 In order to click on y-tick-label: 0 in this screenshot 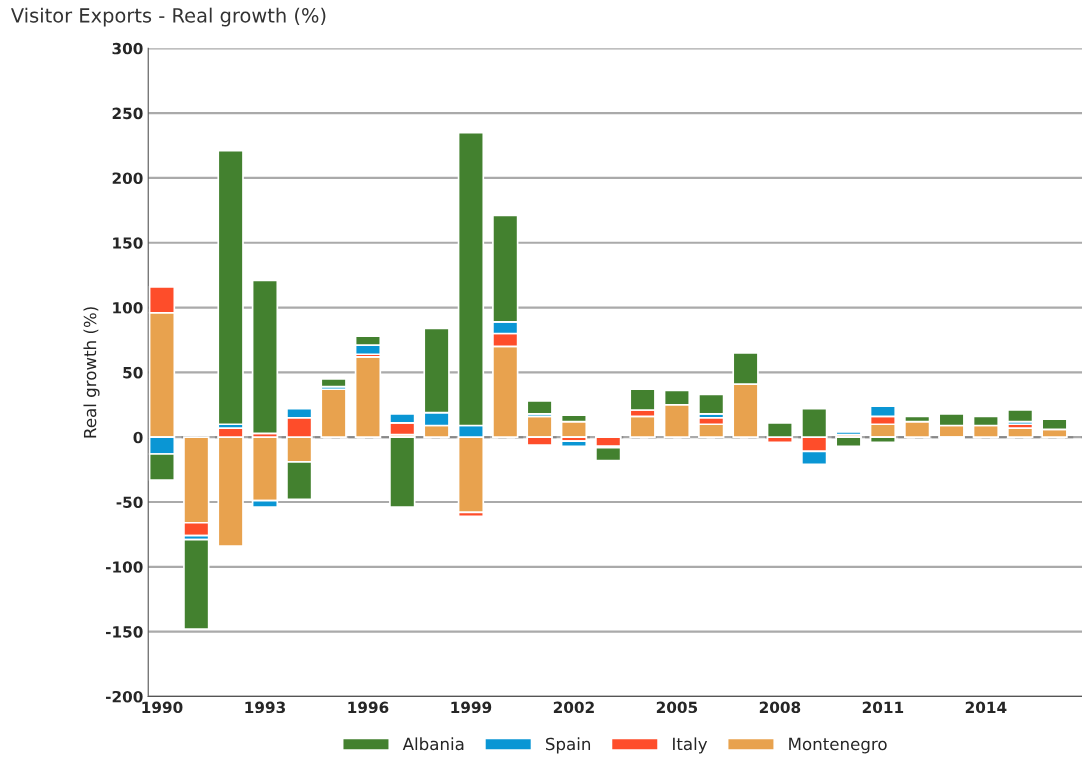, I will do `click(138, 437)`.